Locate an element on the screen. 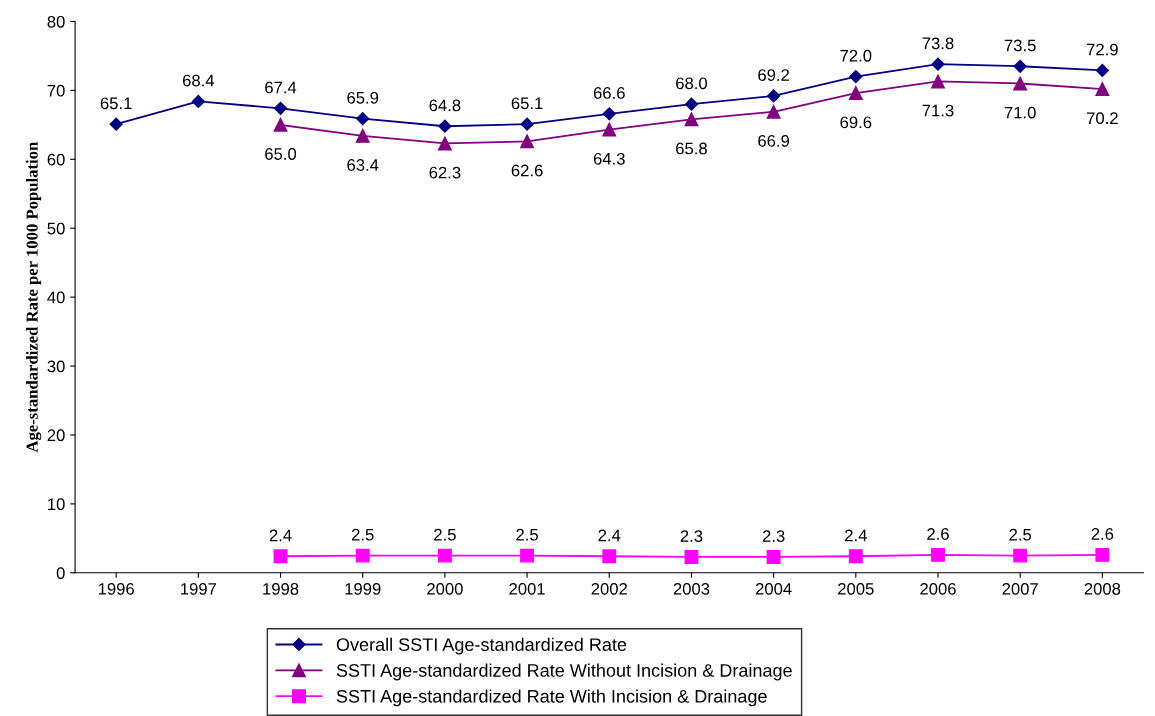  y-tick-label: 80 is located at coordinates (56, 21).